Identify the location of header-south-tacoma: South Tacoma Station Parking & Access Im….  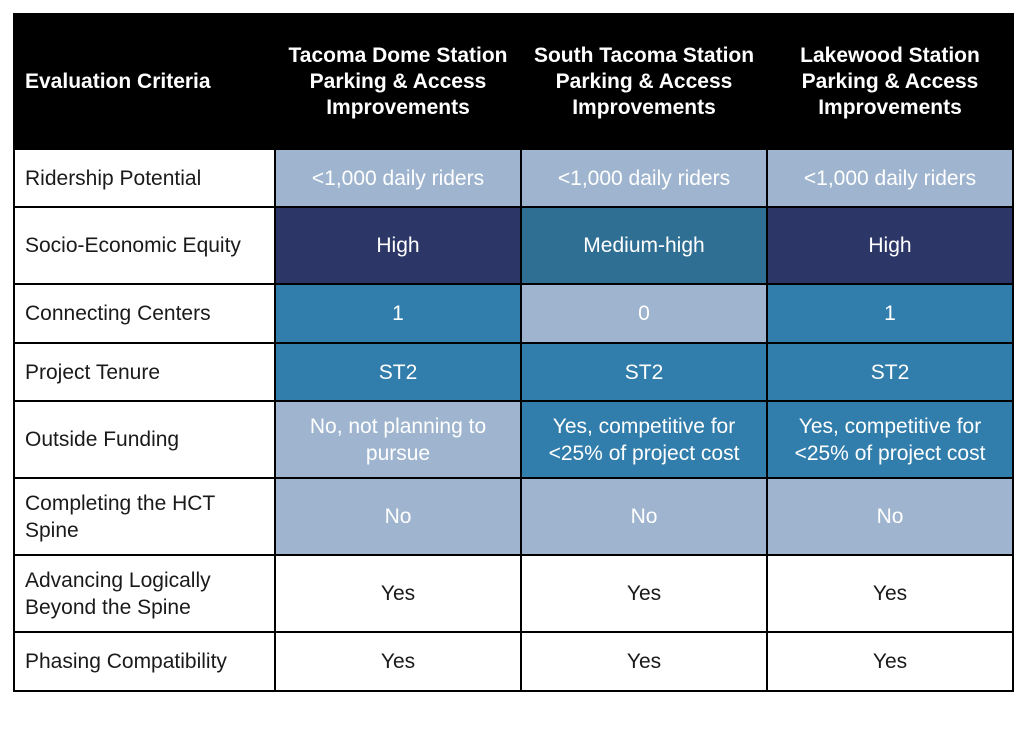
(644, 81).